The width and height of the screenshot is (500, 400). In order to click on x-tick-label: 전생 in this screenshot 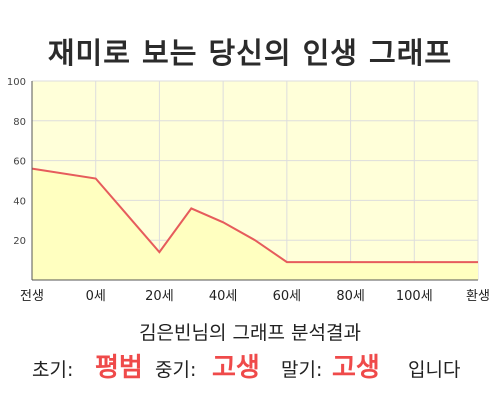, I will do `click(32, 296)`.